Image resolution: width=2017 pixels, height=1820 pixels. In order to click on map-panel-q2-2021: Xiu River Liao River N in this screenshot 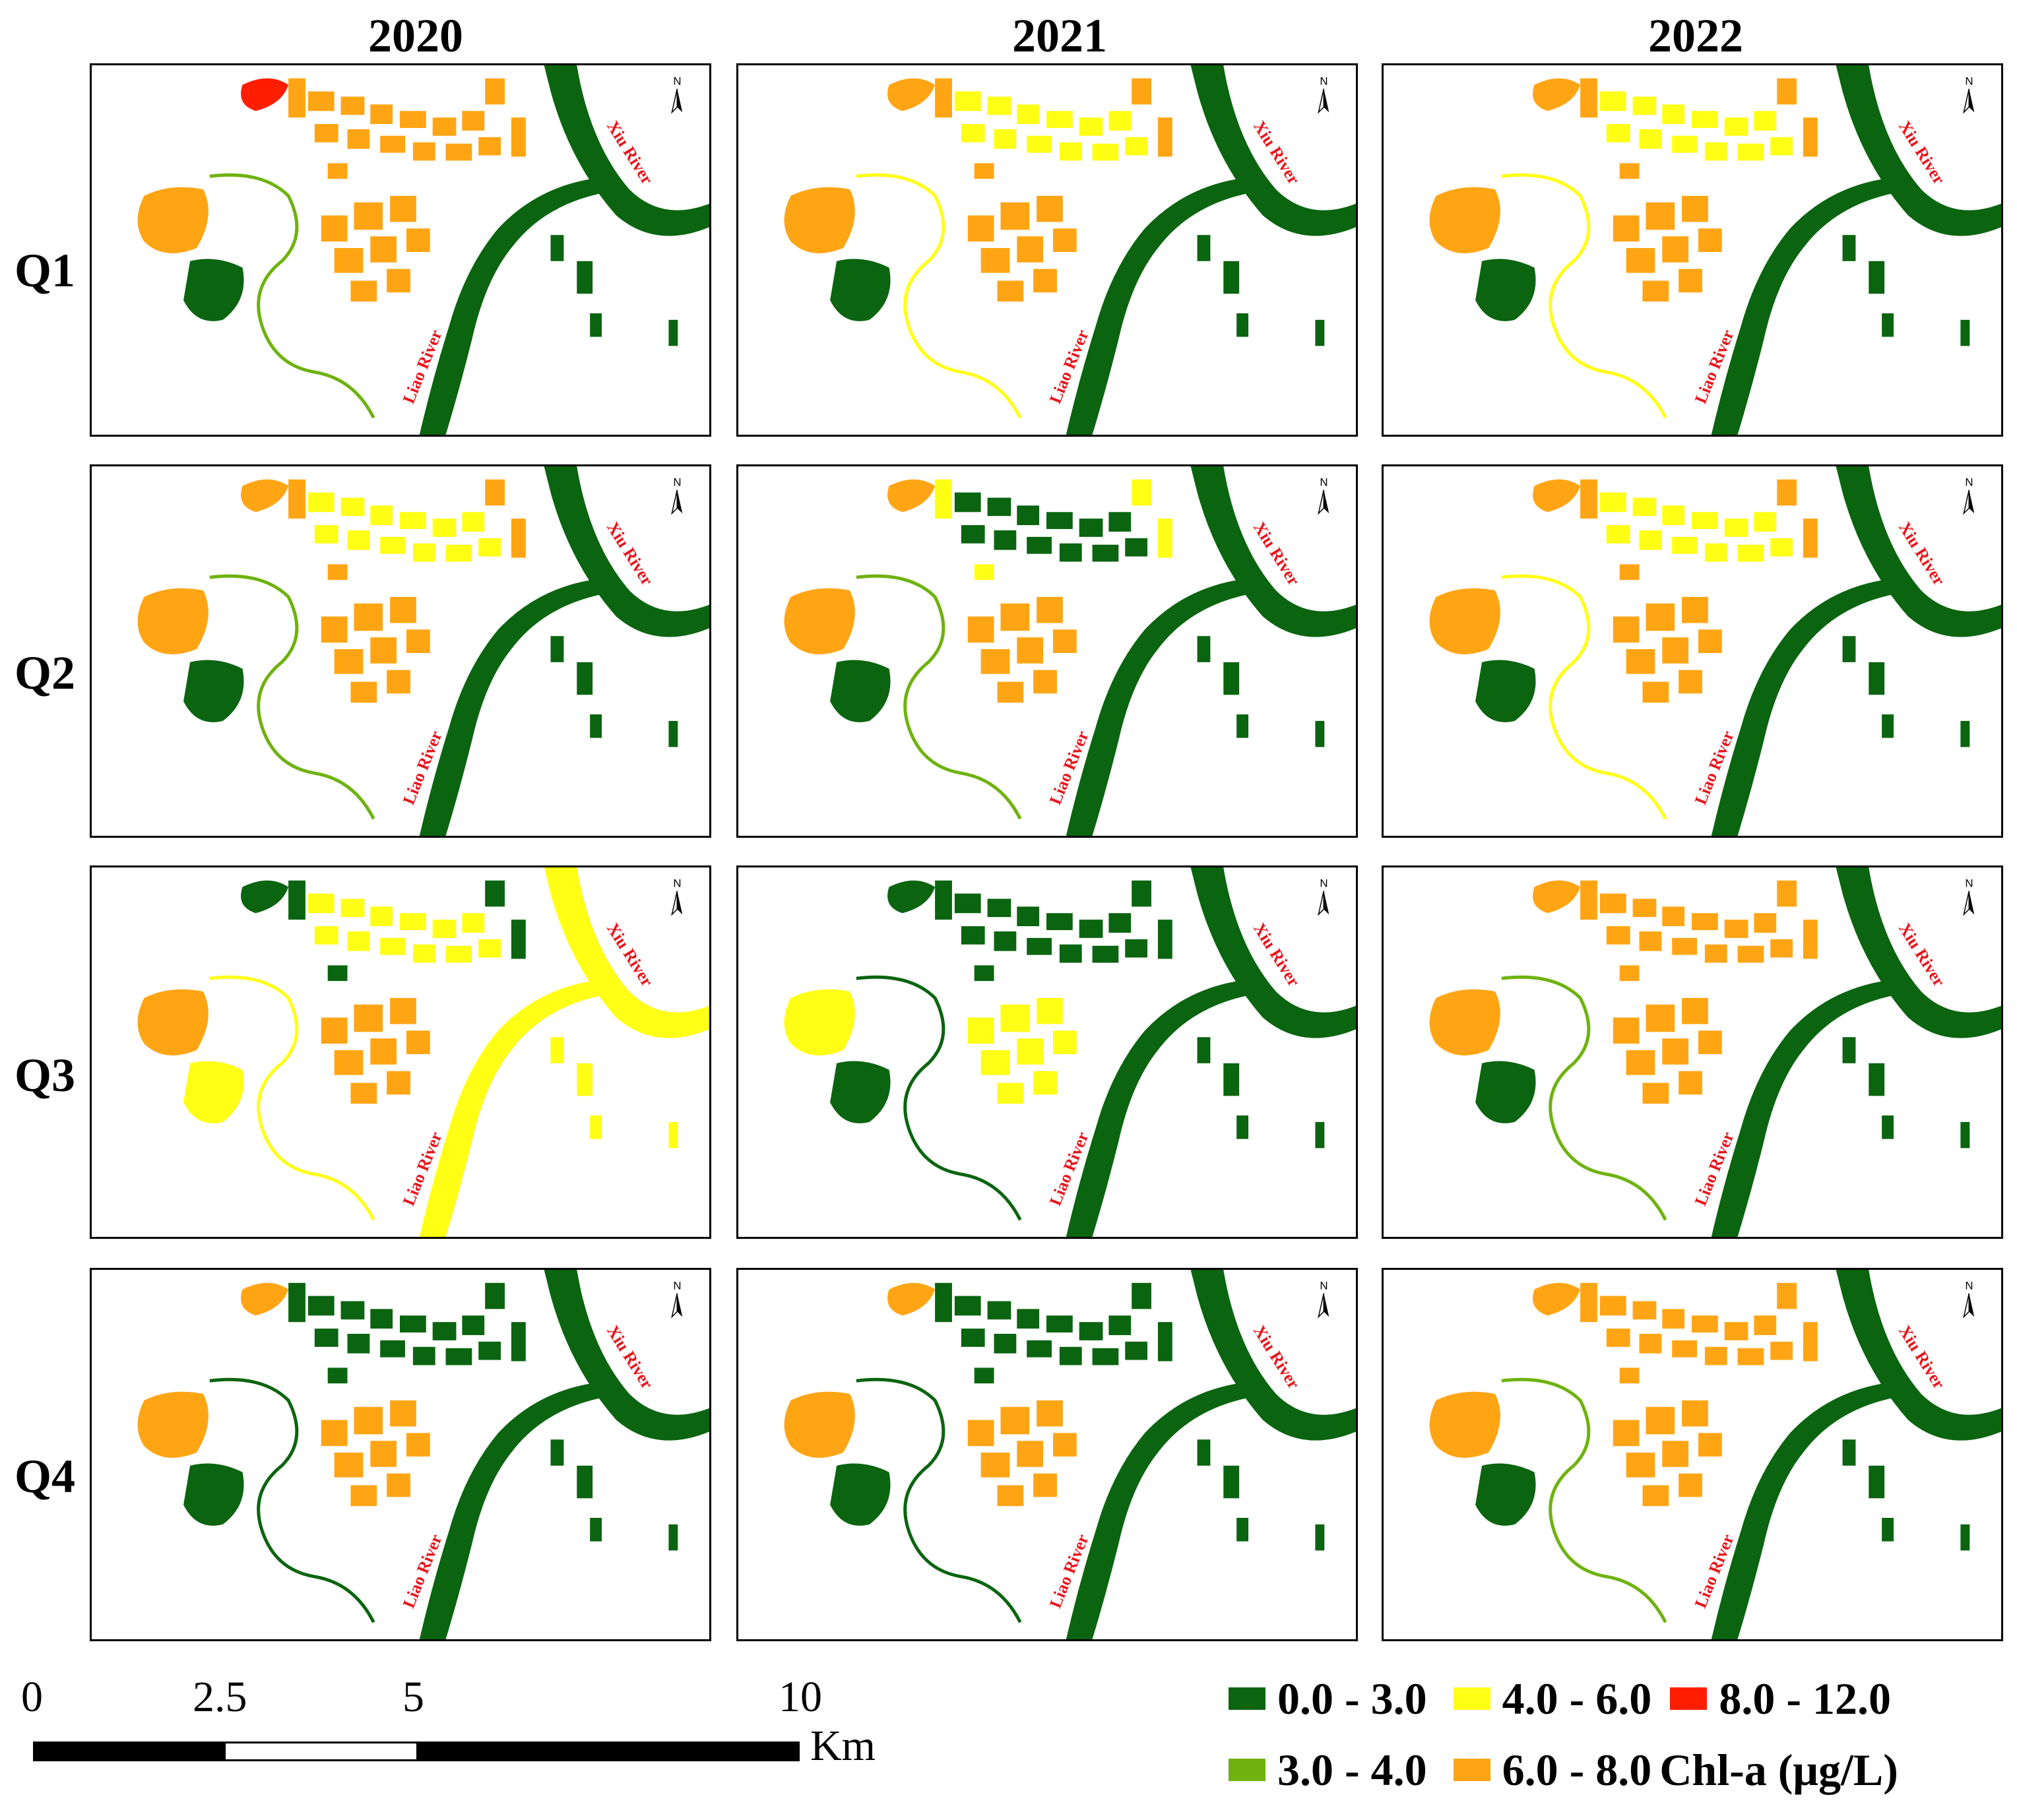, I will do `click(1047, 651)`.